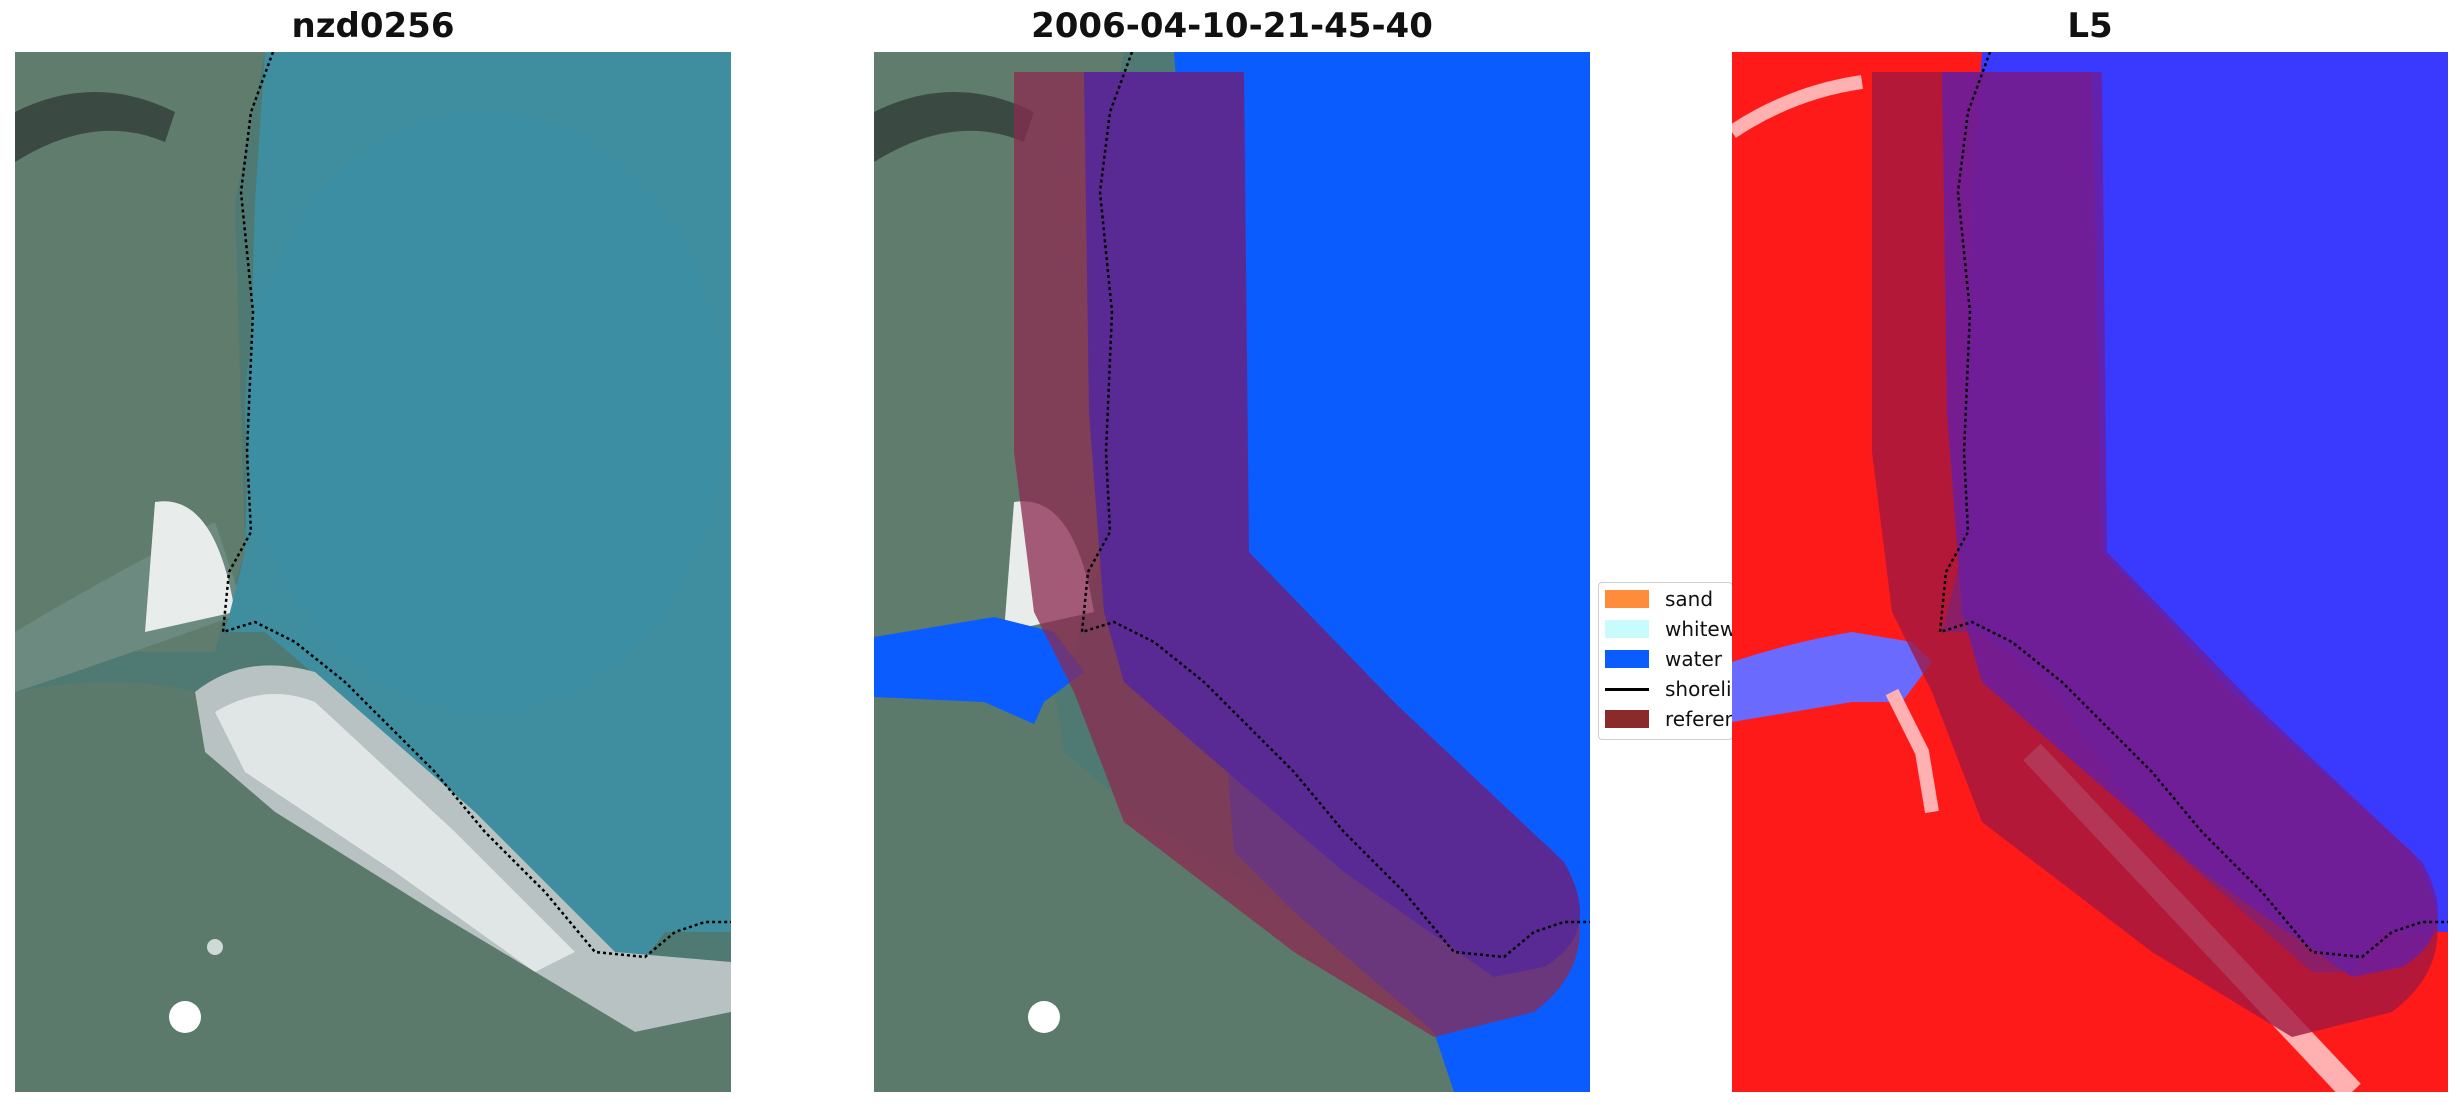 The image size is (2460, 1105). I want to click on shoreline-swatch, so click(1627, 689).